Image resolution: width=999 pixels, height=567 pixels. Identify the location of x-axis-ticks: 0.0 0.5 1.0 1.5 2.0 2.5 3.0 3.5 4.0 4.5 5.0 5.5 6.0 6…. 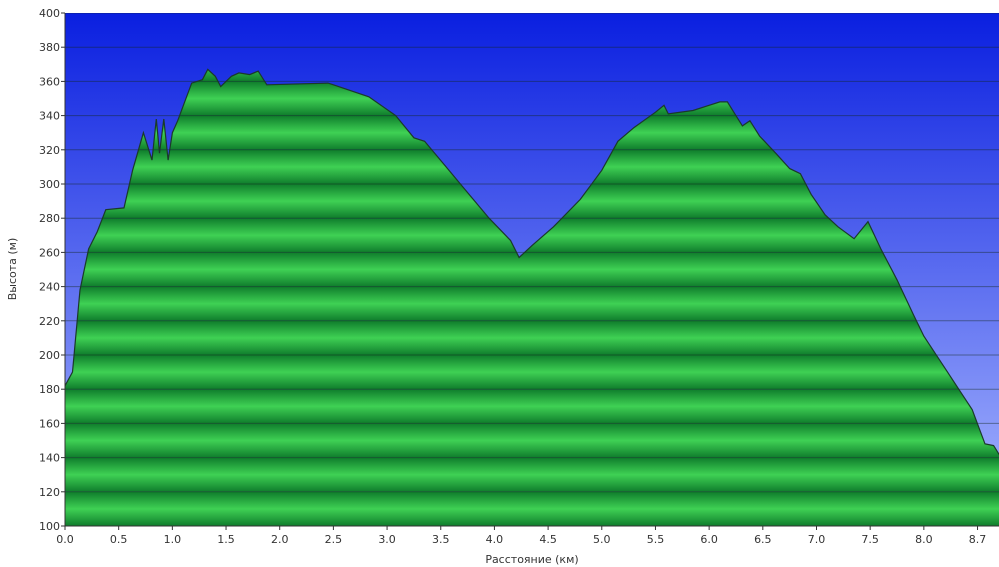
(521, 536).